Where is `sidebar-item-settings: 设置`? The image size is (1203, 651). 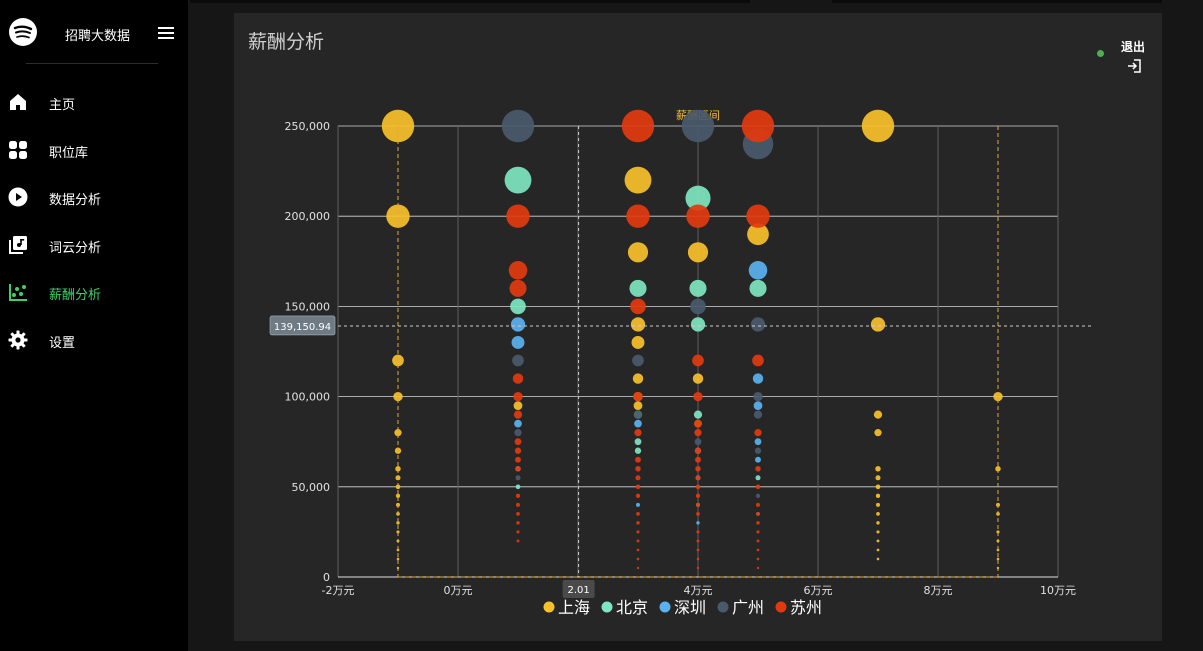
sidebar-item-settings: 设置 is located at coordinates (94, 340).